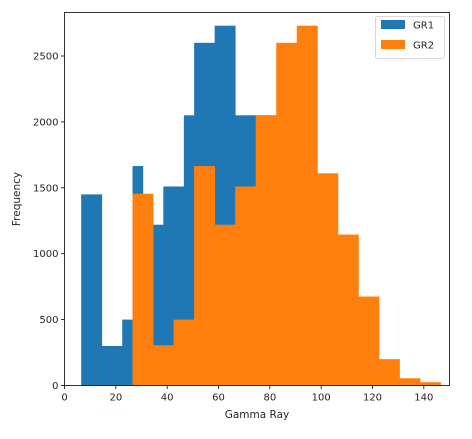 The height and width of the screenshot is (439, 472). Describe the element at coordinates (218, 398) in the screenshot. I see `x-tick-label: 60` at that location.